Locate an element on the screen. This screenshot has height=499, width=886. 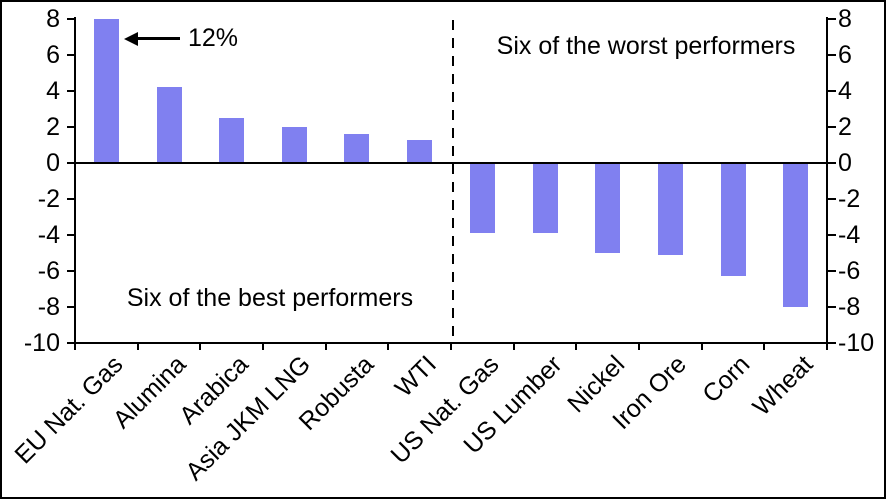
y-tick-label-right: -6 is located at coordinates (849, 271).